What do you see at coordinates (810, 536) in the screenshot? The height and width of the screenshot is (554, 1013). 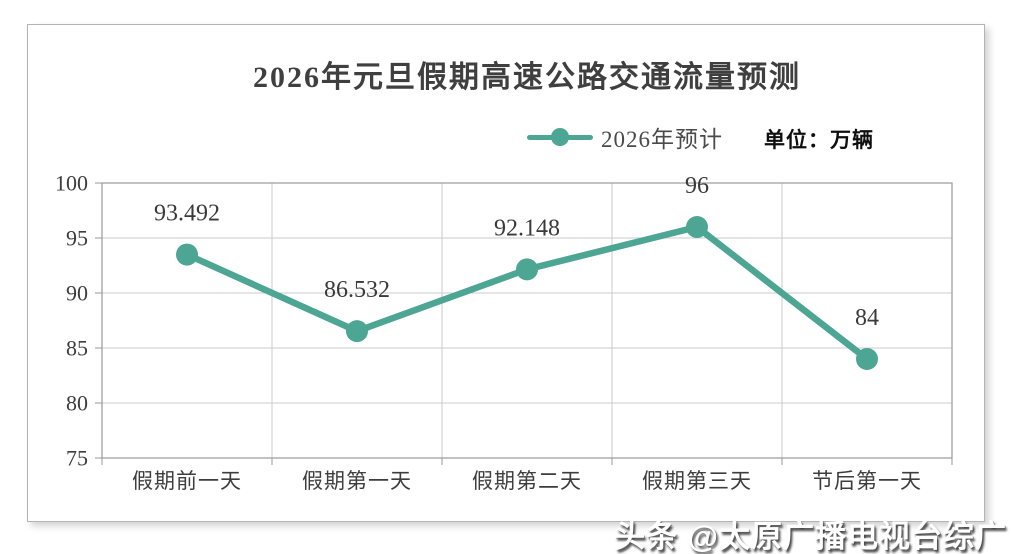 I see `watermark: 头条 @太原广播电视台综广` at bounding box center [810, 536].